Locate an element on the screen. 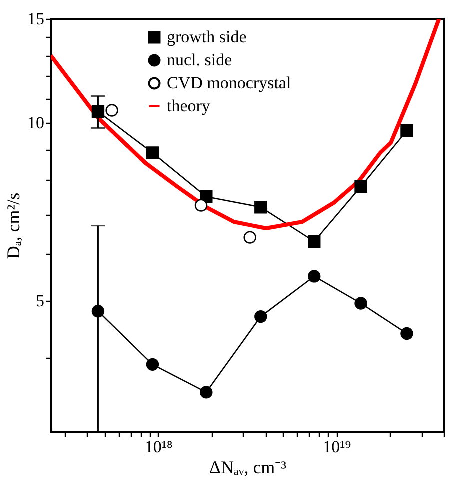  x-tick-label: 10¹⁹ is located at coordinates (337, 447).